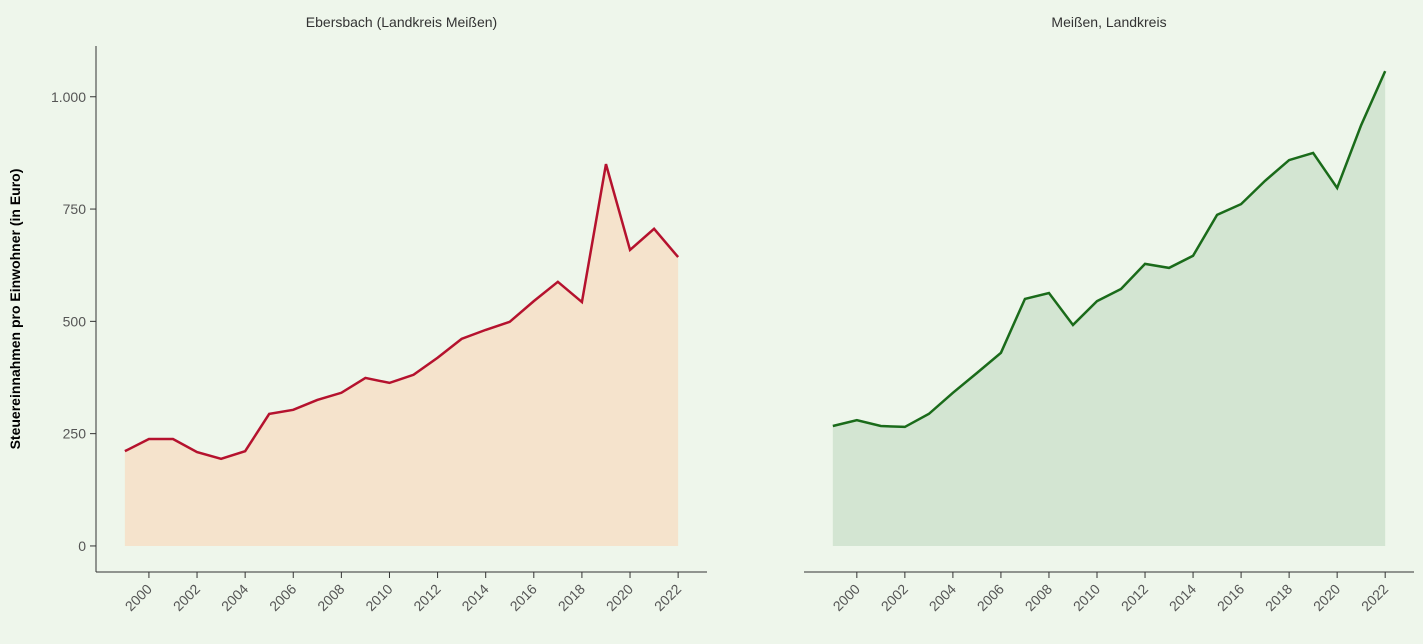 The image size is (1423, 644). I want to click on y-tick-label: 750, so click(75, 209).